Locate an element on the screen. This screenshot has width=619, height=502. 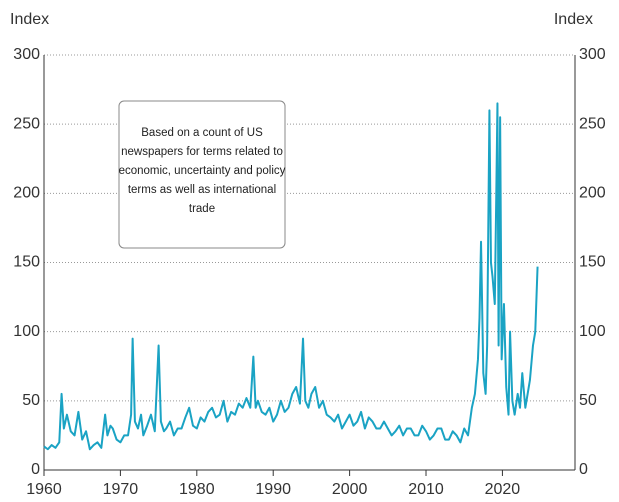
y2-tick-label: 100 is located at coordinates (592, 331).